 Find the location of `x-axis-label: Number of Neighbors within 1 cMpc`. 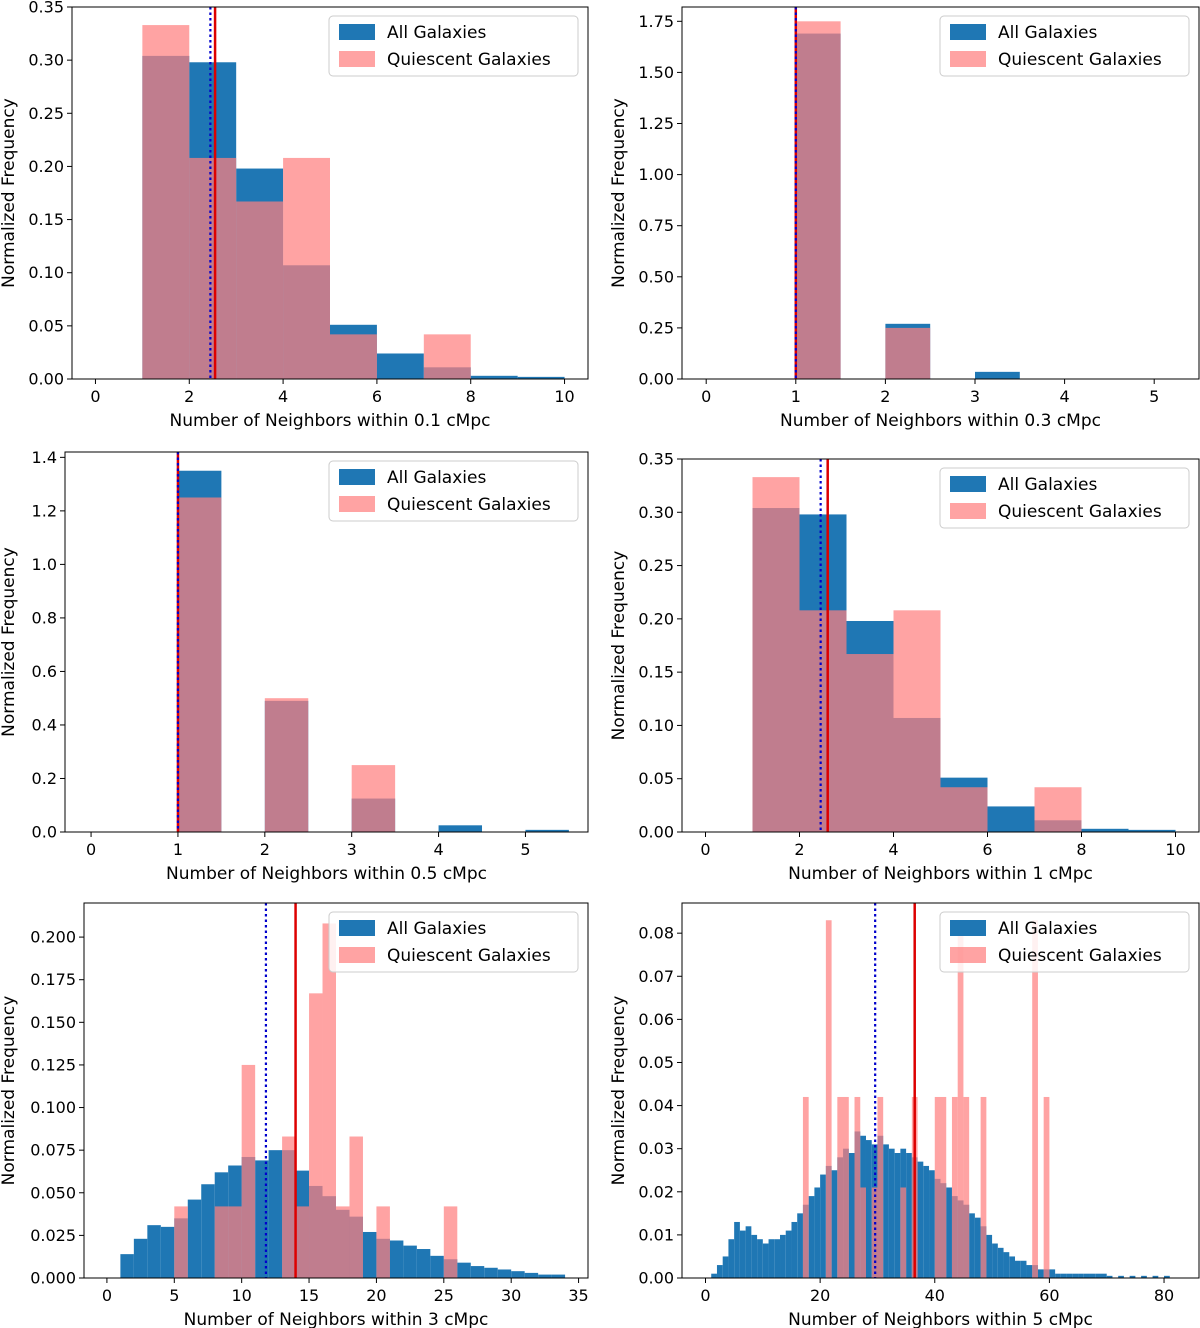

x-axis-label: Number of Neighbors within 1 cMpc is located at coordinates (940, 874).